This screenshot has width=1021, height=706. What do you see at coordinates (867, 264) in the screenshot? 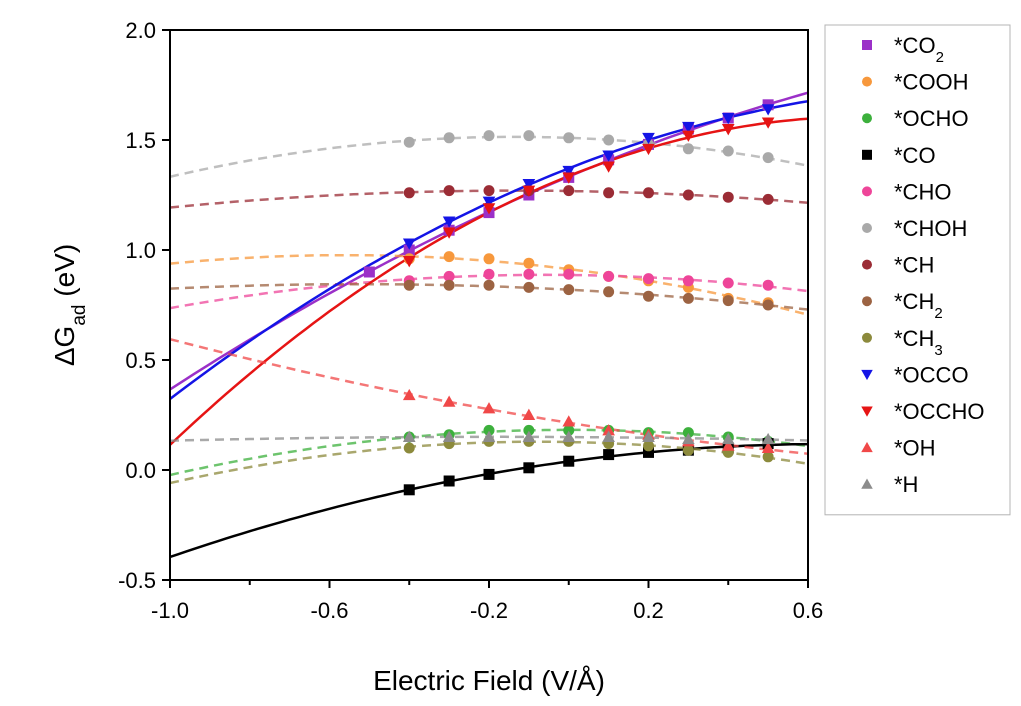
I see `legend-marker-ch` at bounding box center [867, 264].